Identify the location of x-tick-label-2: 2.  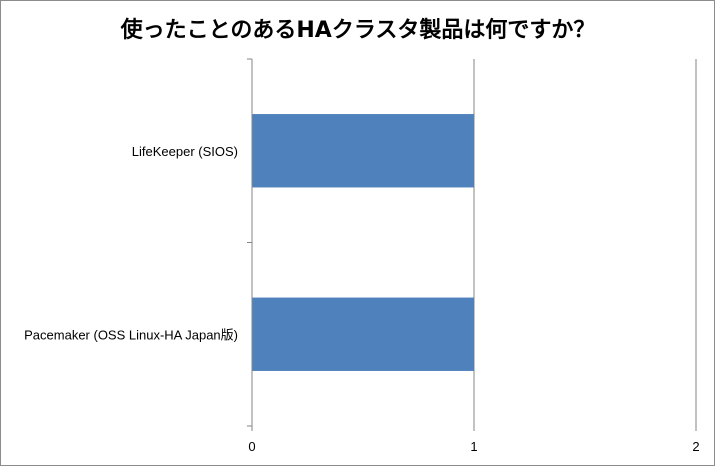
(695, 446).